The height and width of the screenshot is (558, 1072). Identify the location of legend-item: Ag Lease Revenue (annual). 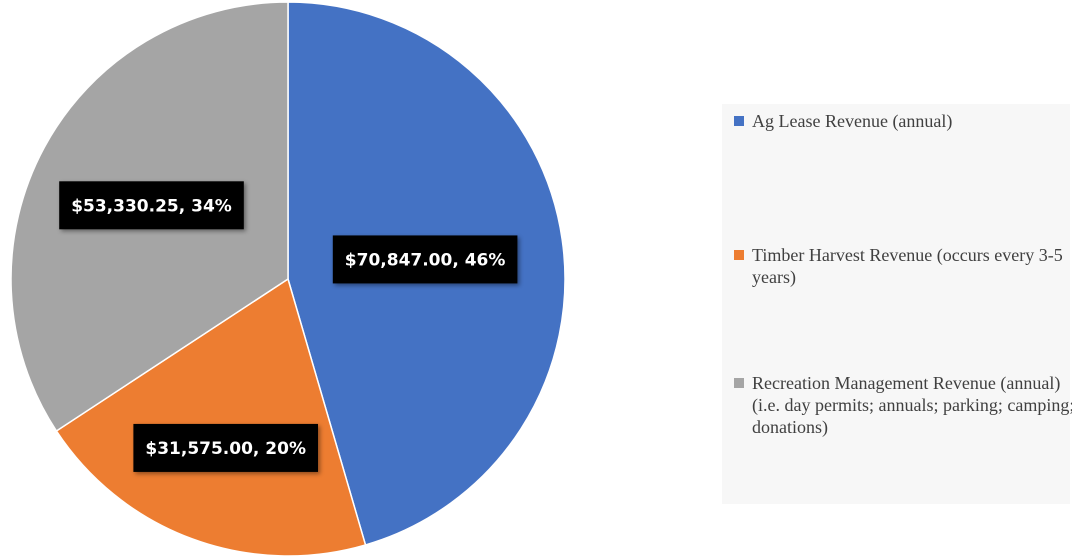
(903, 121).